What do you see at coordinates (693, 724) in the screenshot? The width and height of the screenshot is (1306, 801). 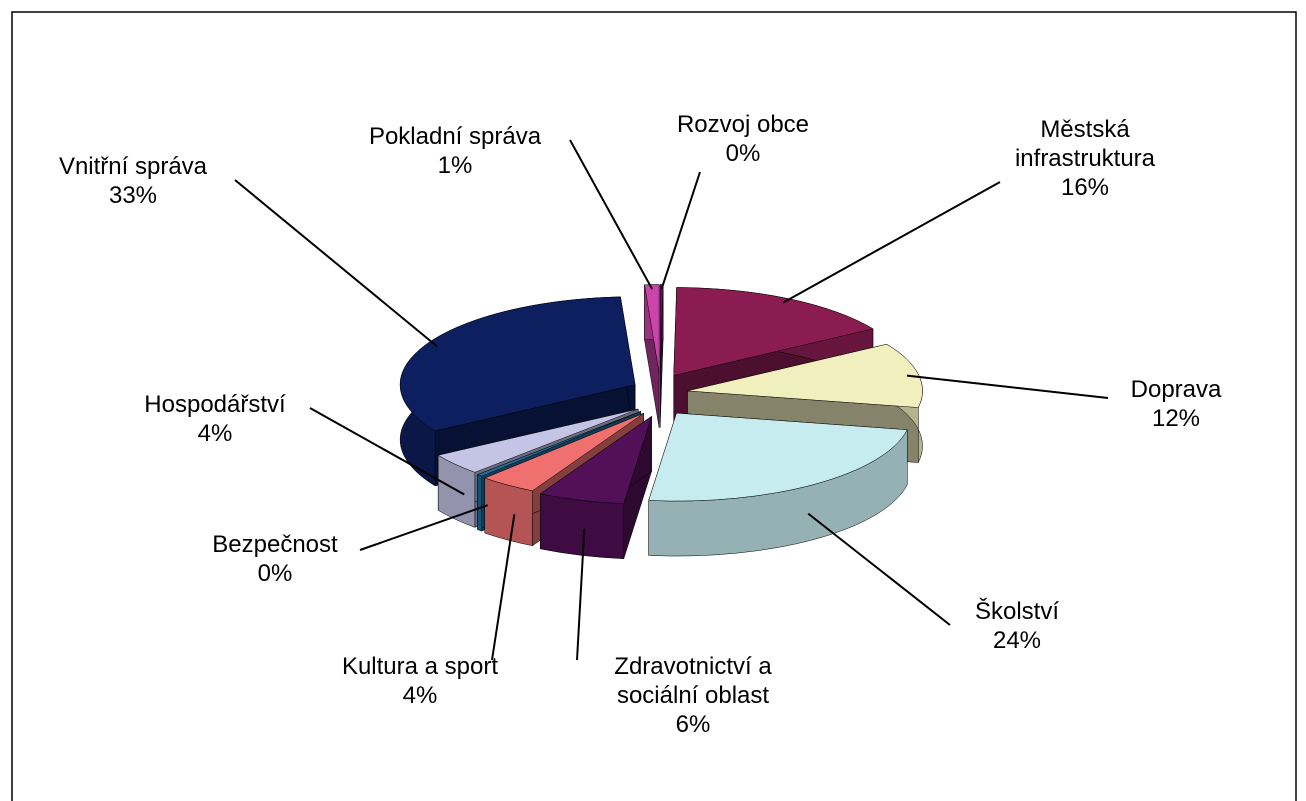 I see `value-label: 6%` at bounding box center [693, 724].